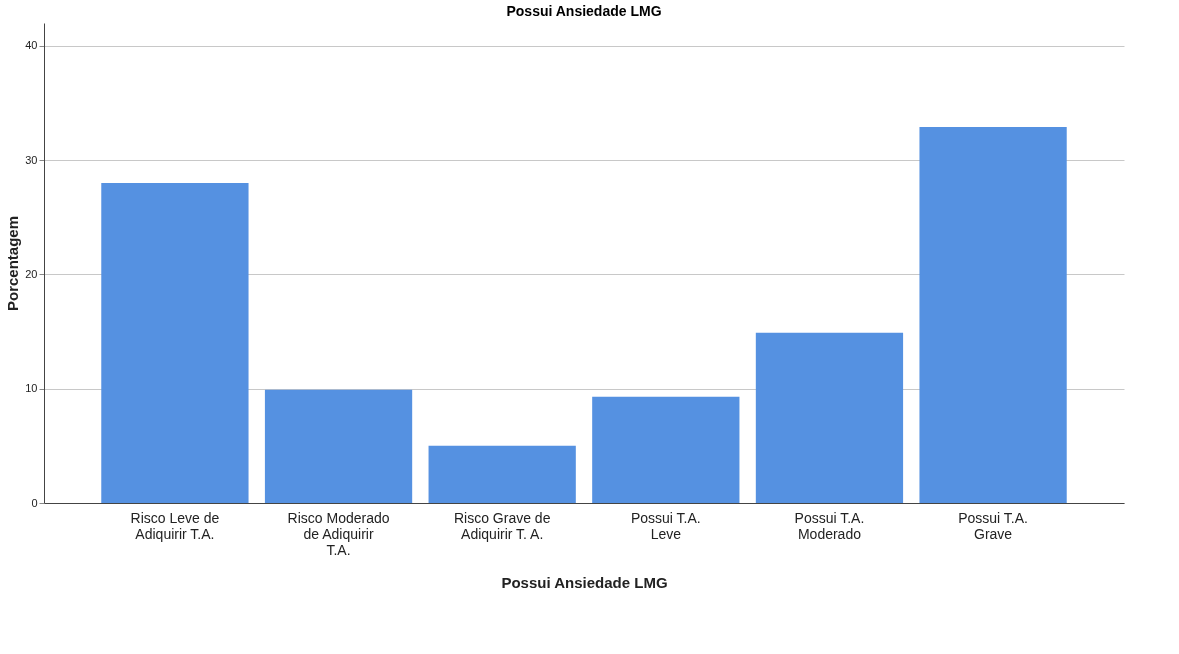  I want to click on y-tick-label: 20, so click(31, 273).